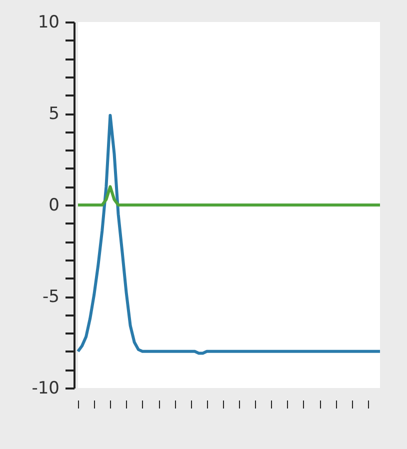 Image resolution: width=407 pixels, height=449 pixels. I want to click on y-tick-label: -5, so click(51, 297).